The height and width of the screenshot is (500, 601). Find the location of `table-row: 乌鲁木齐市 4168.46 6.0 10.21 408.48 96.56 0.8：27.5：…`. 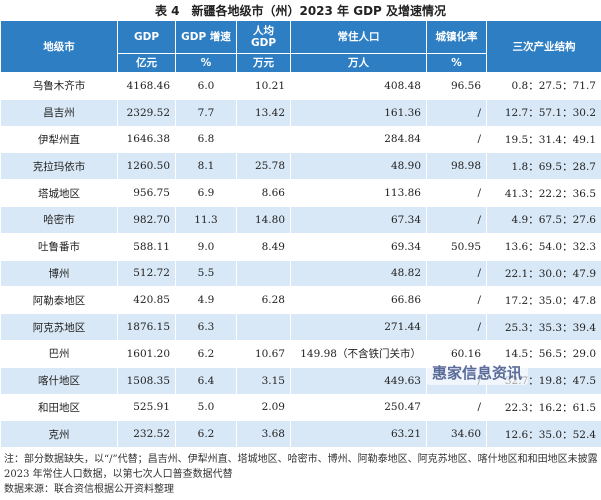

table-row: 乌鲁木齐市 4168.46 6.0 10.21 408.48 96.56 0.8：27.5：… is located at coordinates (300, 86).